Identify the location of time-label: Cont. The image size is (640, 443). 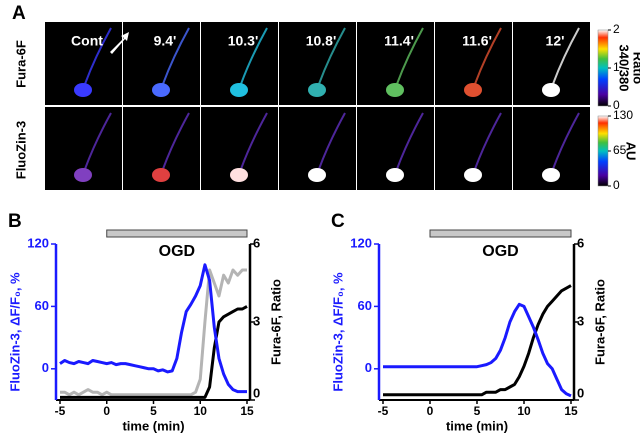
(87, 41).